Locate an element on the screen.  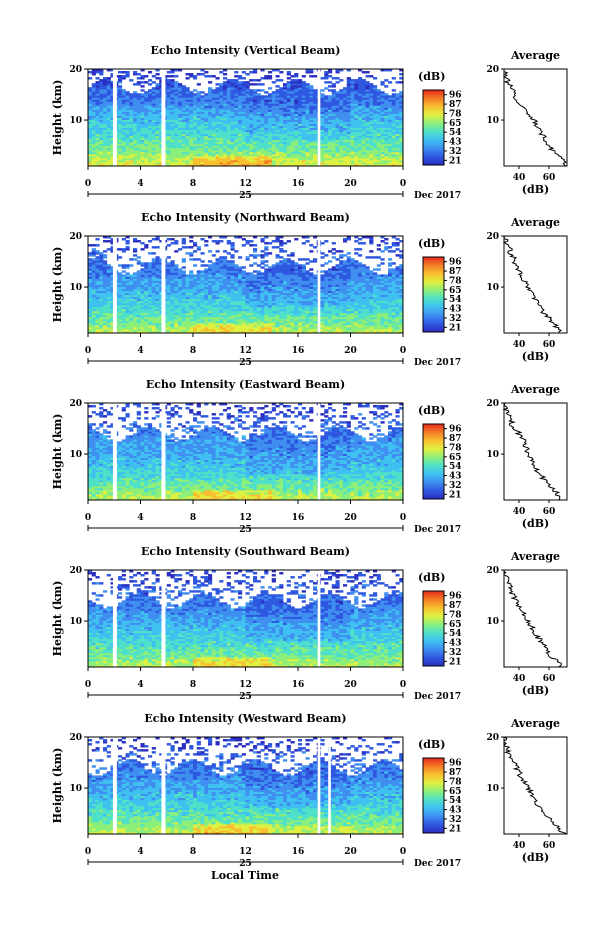
avg-frame is located at coordinates (535, 117).